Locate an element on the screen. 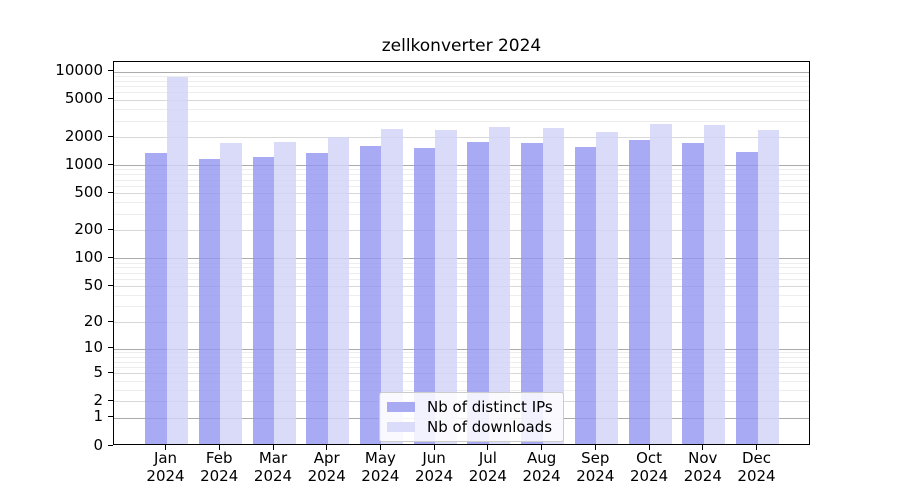 The height and width of the screenshot is (500, 900). bar-distinct-ips-apr is located at coordinates (317, 298).